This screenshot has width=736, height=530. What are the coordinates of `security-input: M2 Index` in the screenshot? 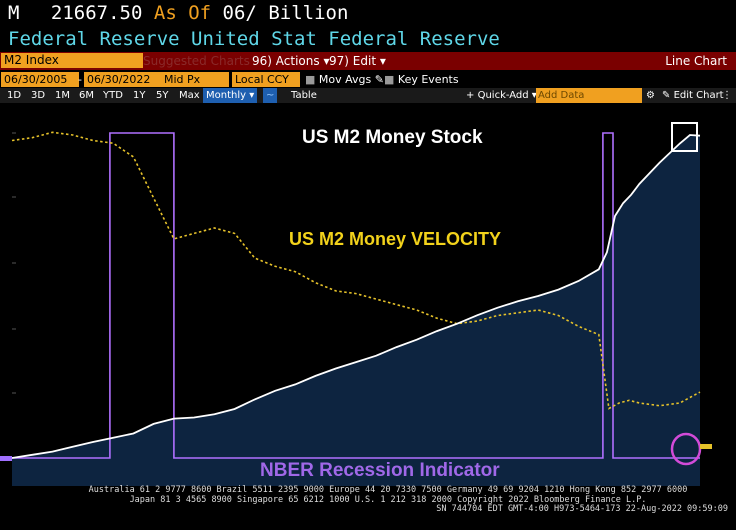 It's located at (72, 60).